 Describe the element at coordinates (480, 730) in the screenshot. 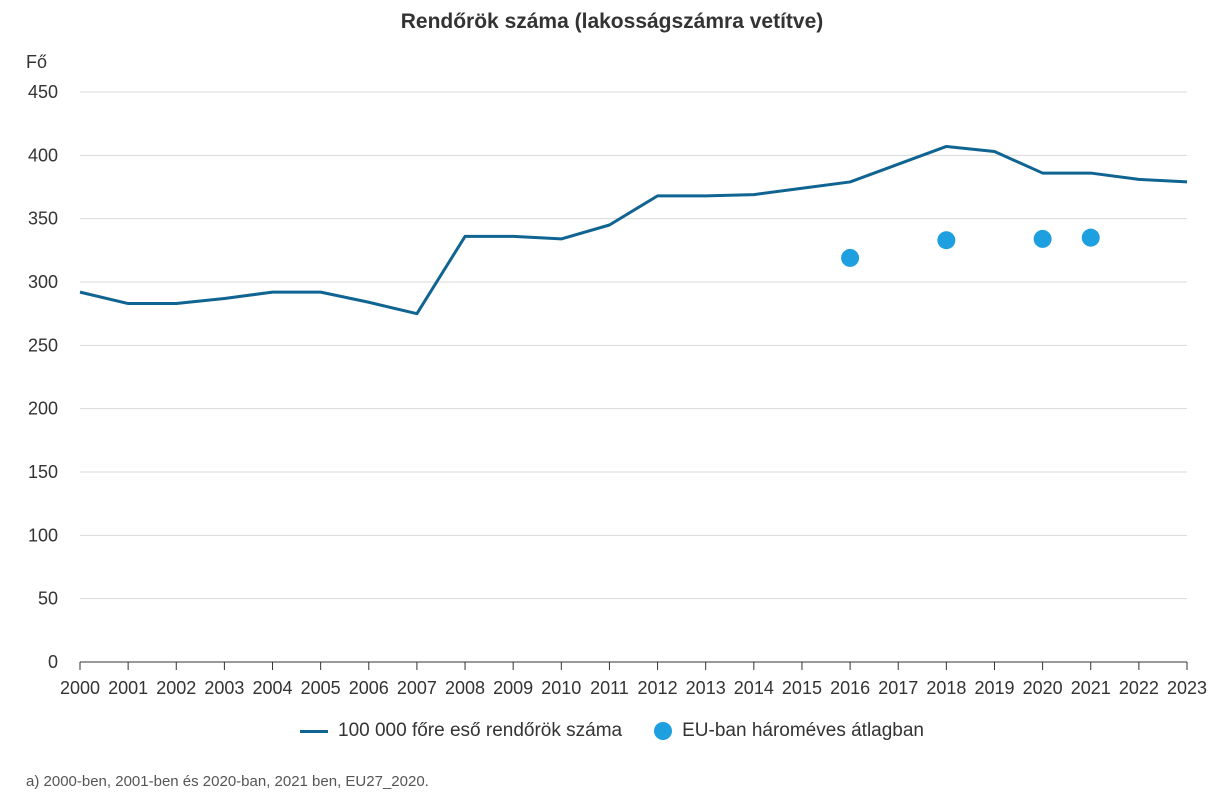

I see `legend-label-line: 100 000 főre eső rendőrök száma` at that location.